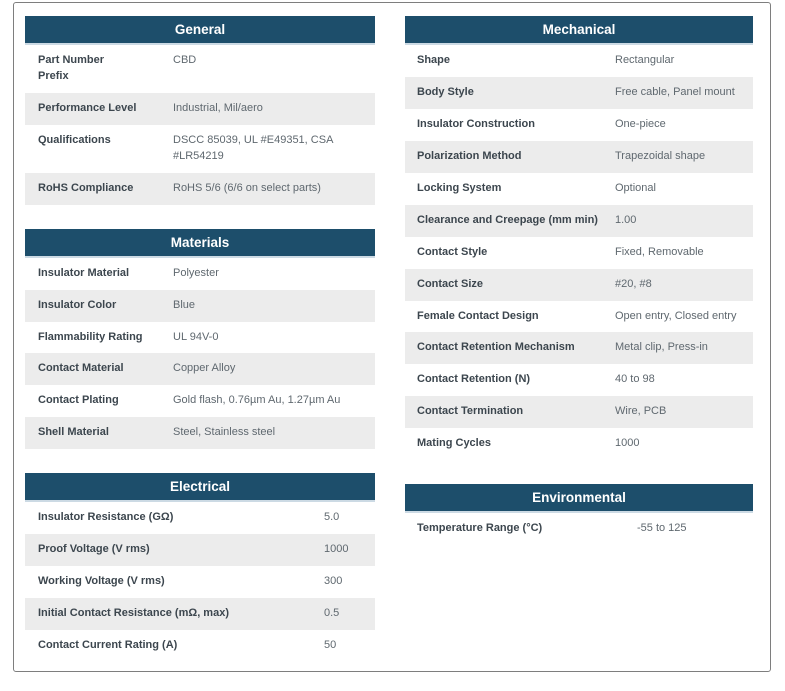 This screenshot has height=691, width=785. I want to click on spec-value: 40 to 98, so click(635, 379).